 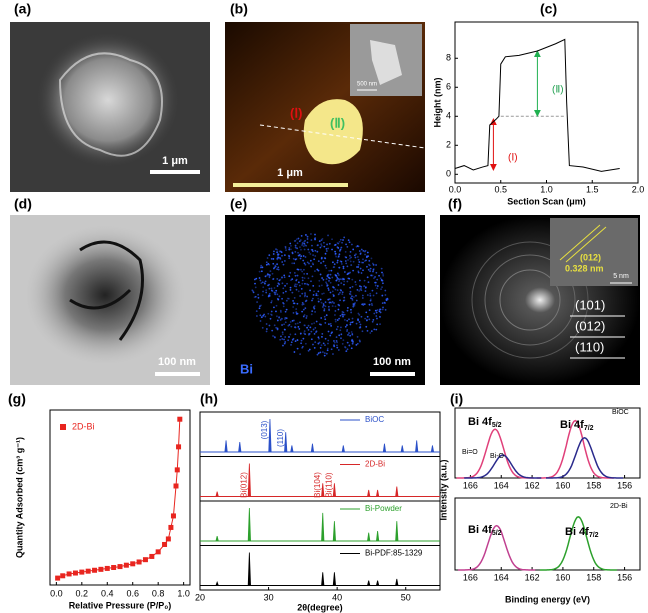 I want to click on panel-e: (e) Bi 100 nm, so click(x=325, y=290).